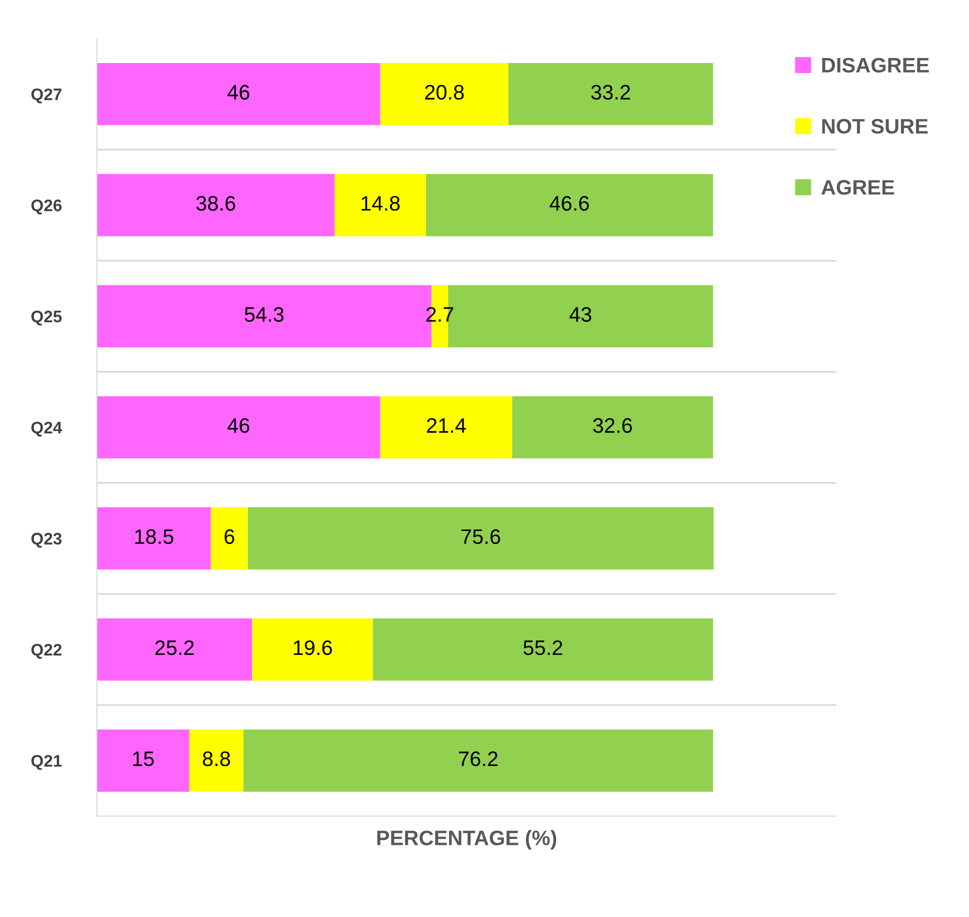  I want to click on data-label: 19.6, so click(313, 648).